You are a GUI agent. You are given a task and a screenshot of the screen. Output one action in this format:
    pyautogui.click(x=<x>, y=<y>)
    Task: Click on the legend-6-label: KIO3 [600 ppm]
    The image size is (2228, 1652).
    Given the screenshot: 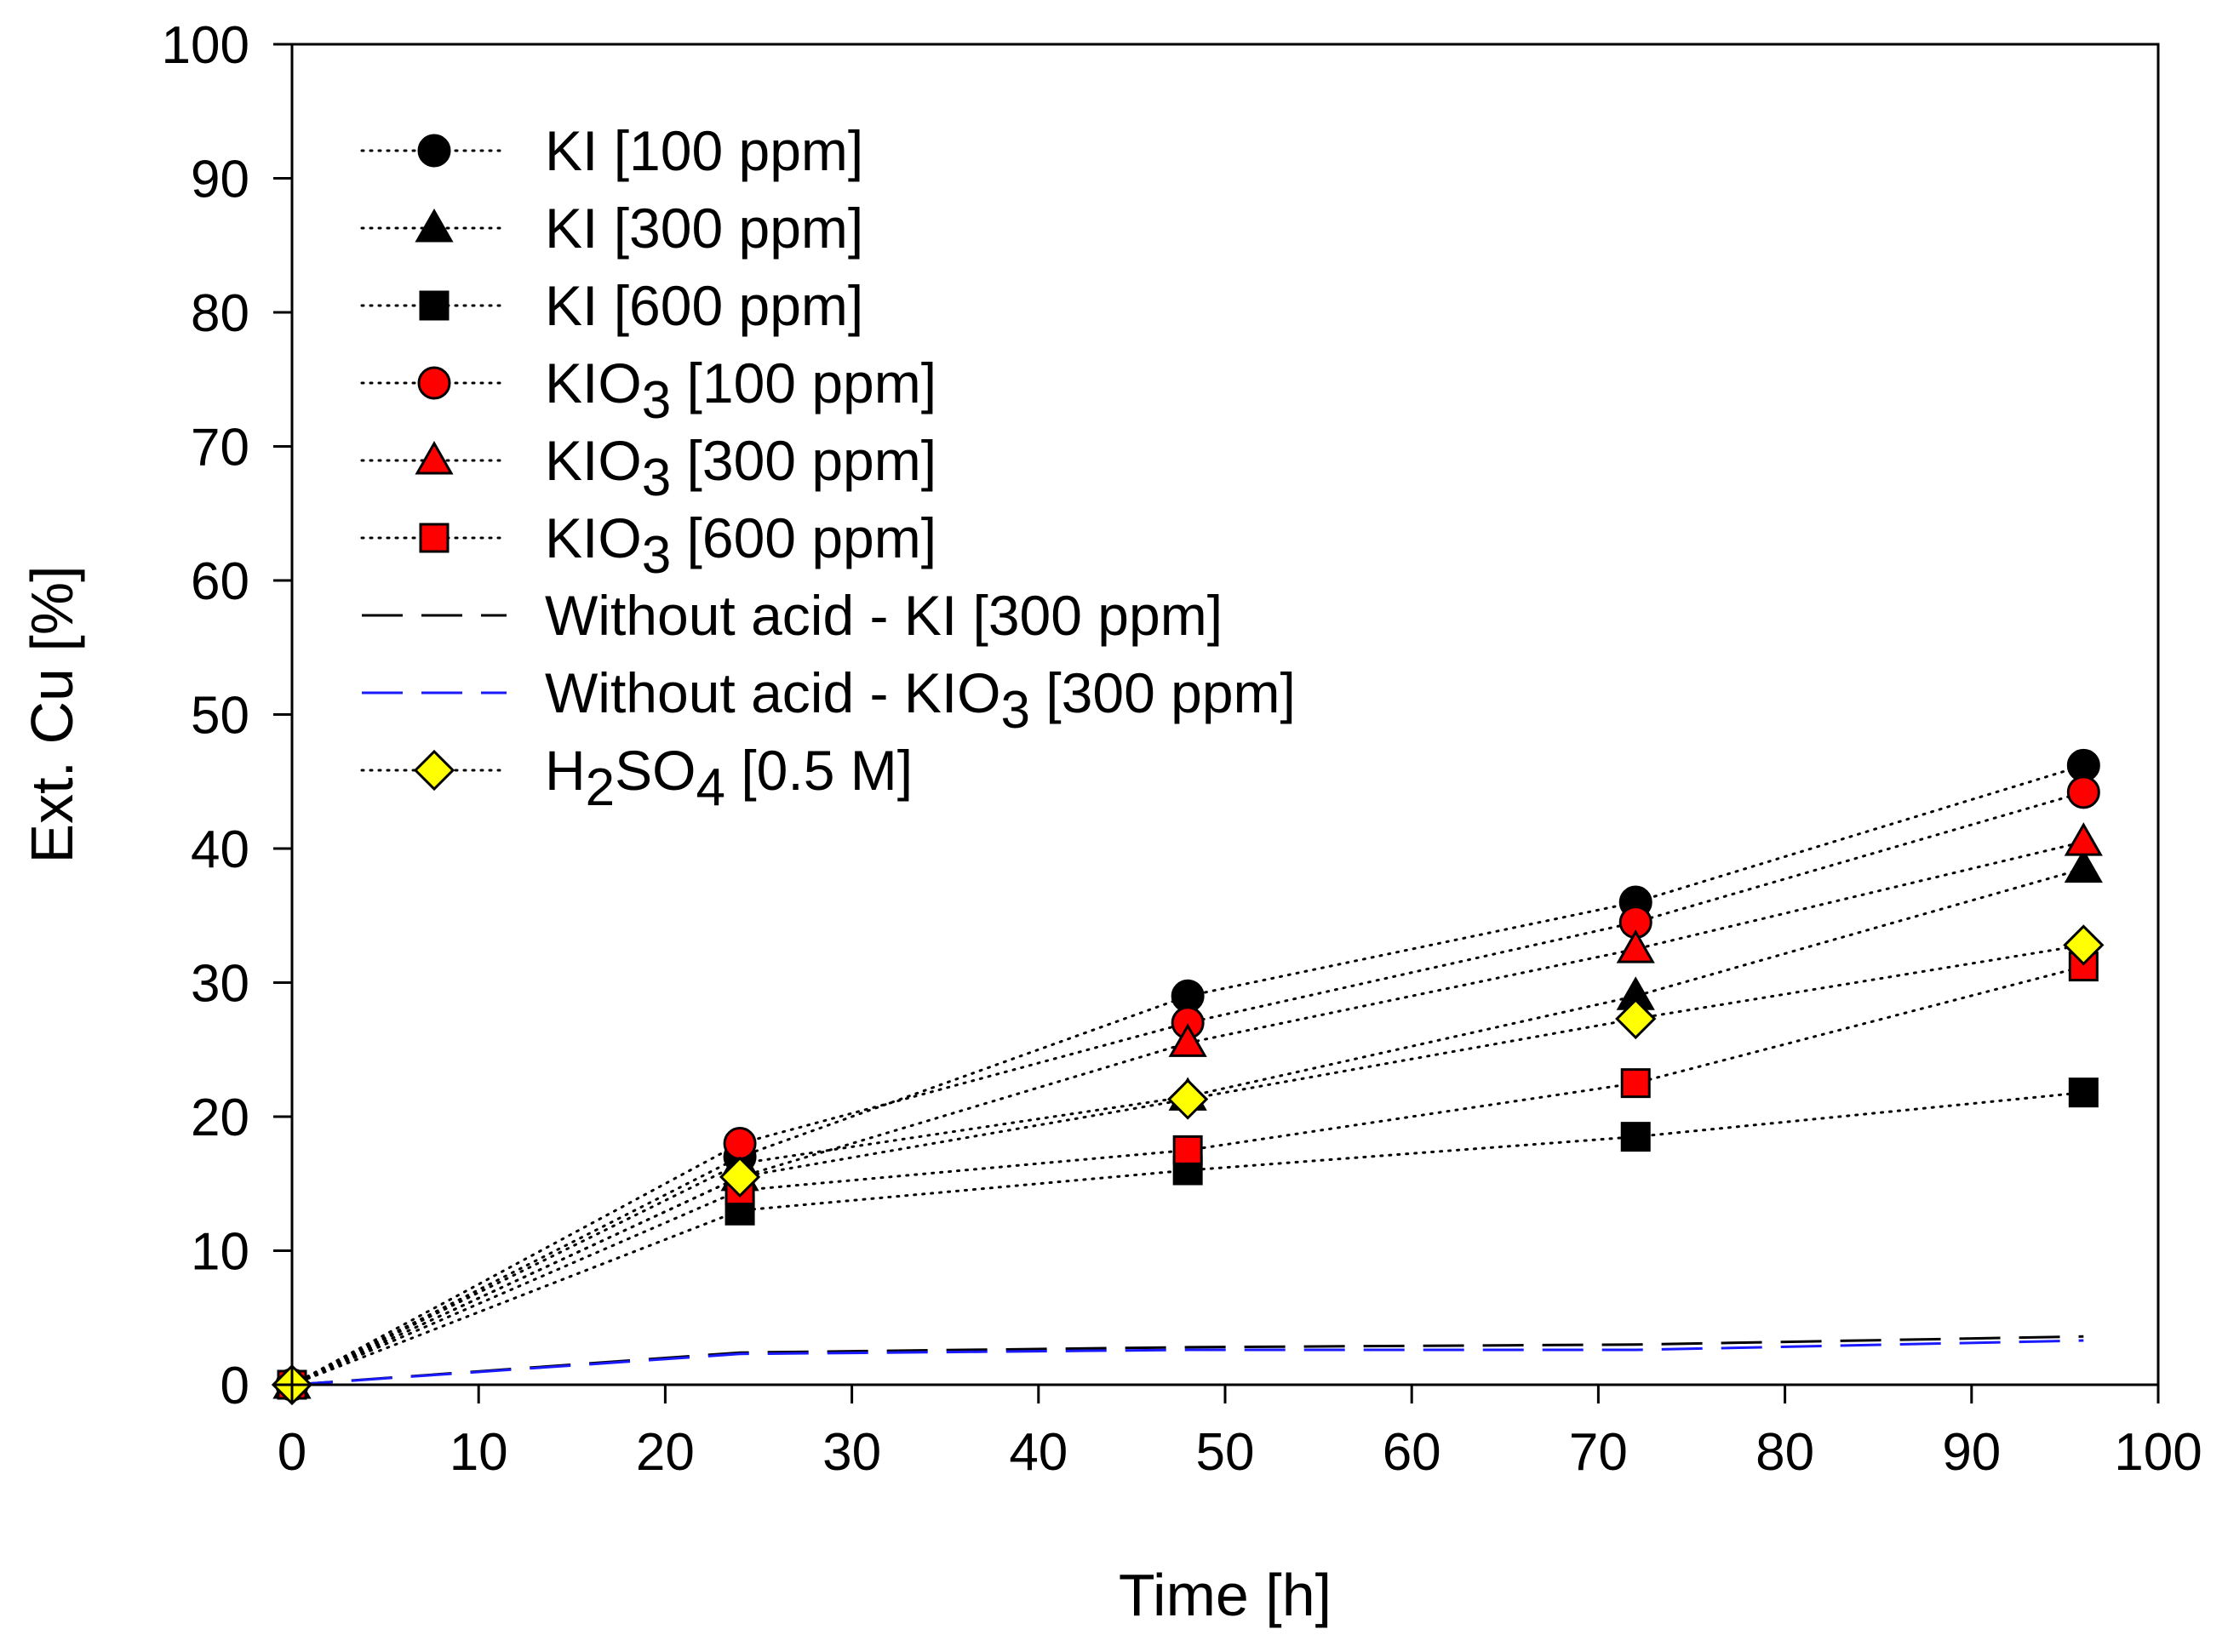 What is the action you would take?
    pyautogui.click(x=740, y=545)
    